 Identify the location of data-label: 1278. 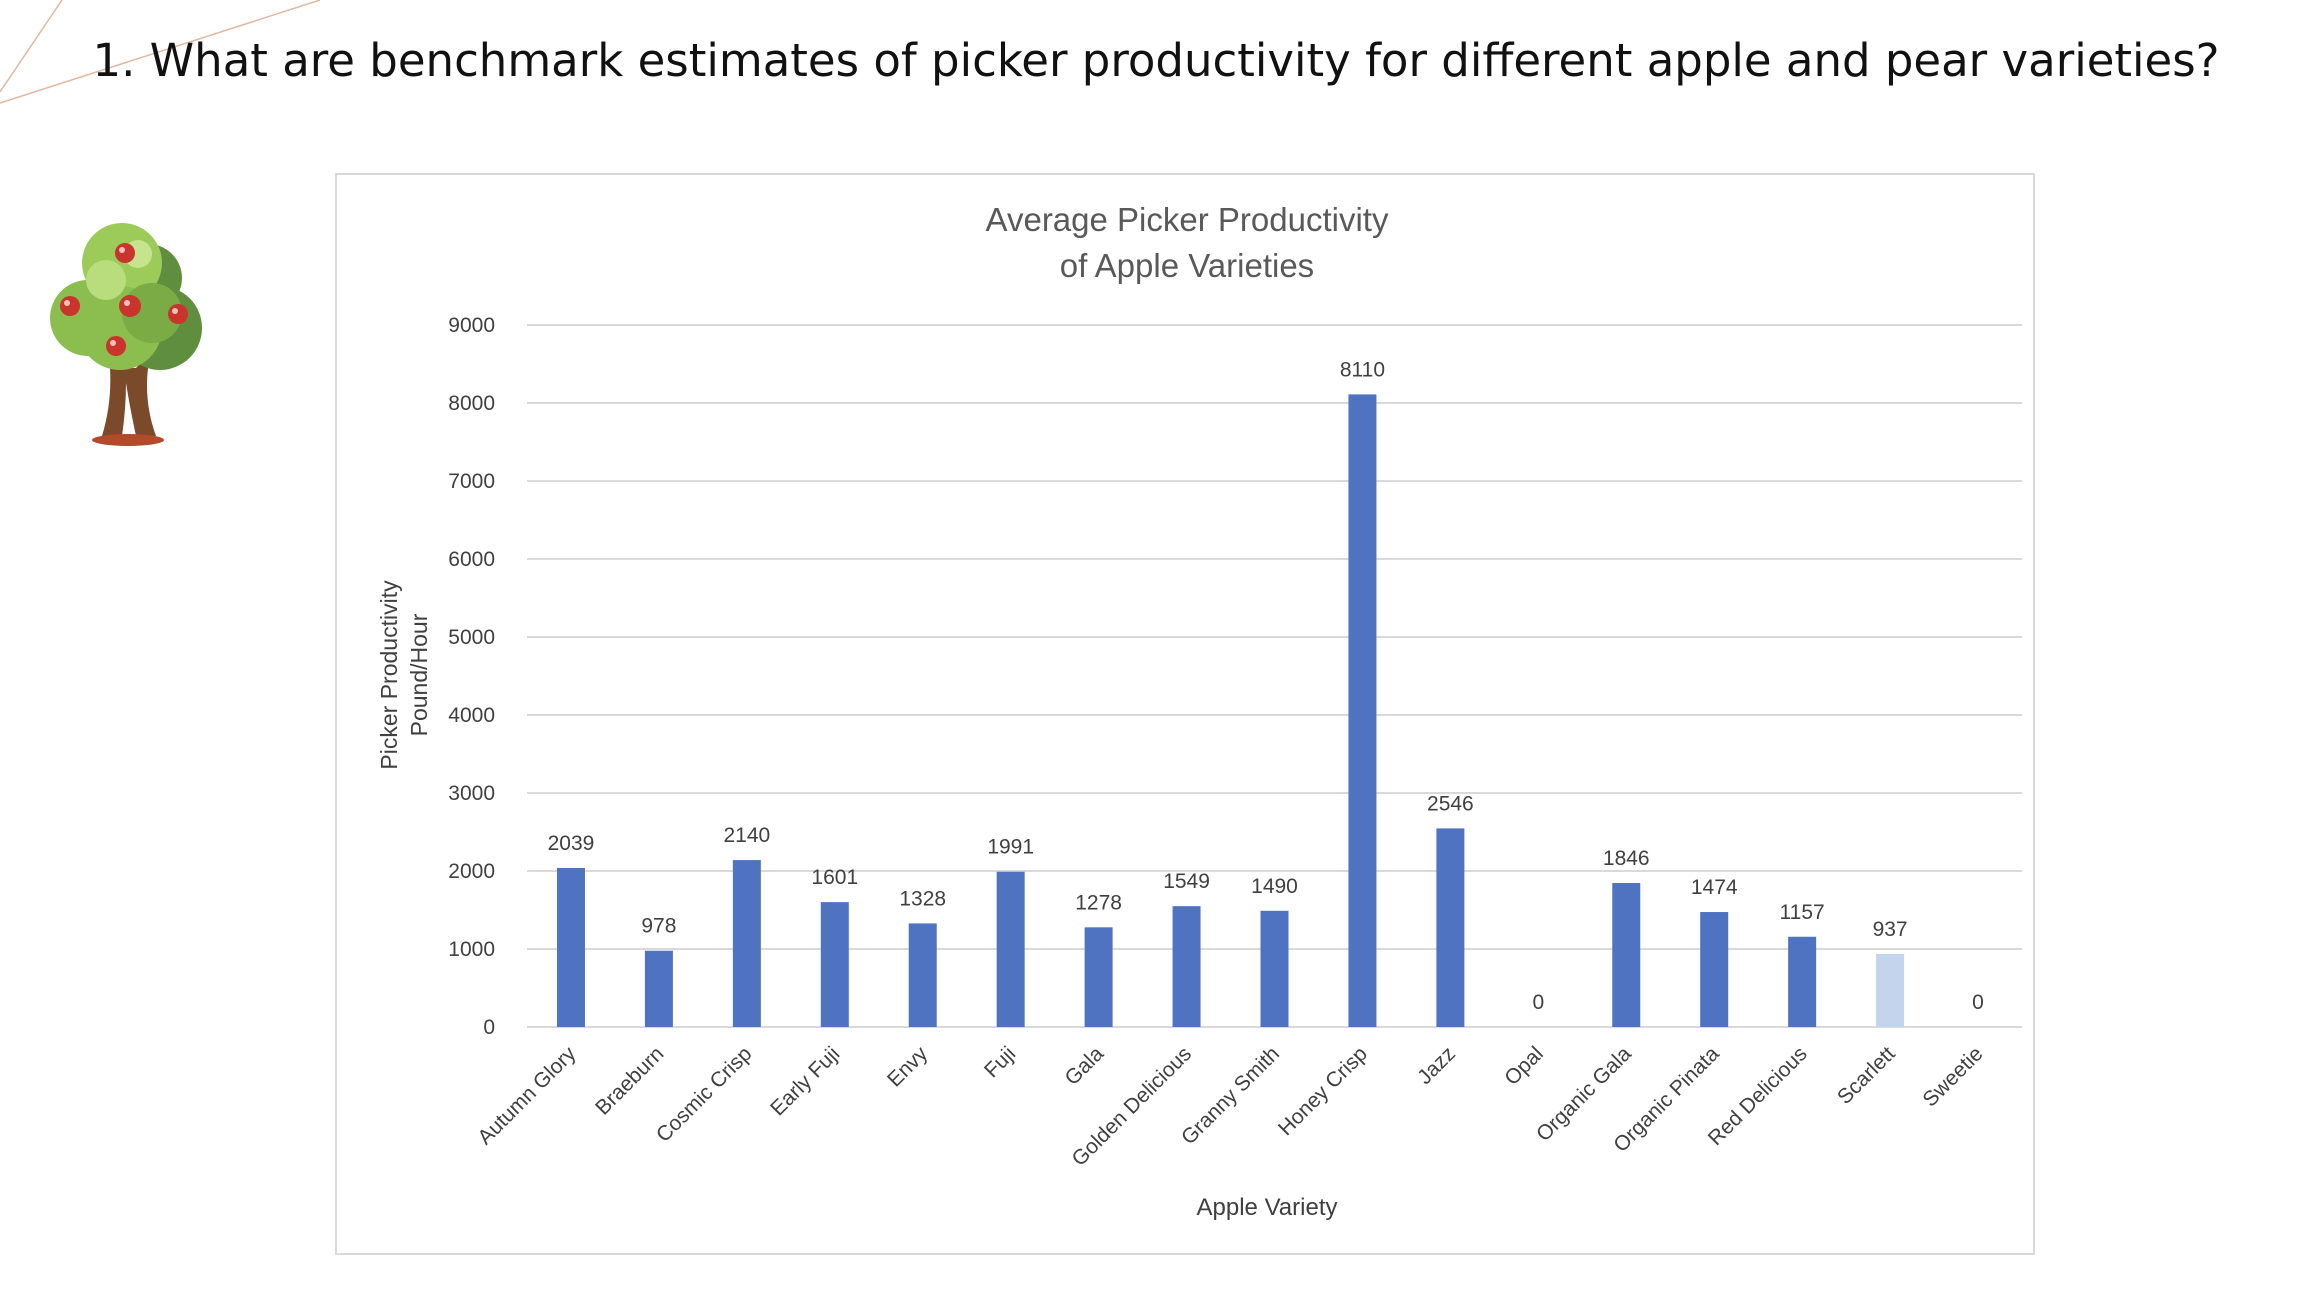
(1098, 902).